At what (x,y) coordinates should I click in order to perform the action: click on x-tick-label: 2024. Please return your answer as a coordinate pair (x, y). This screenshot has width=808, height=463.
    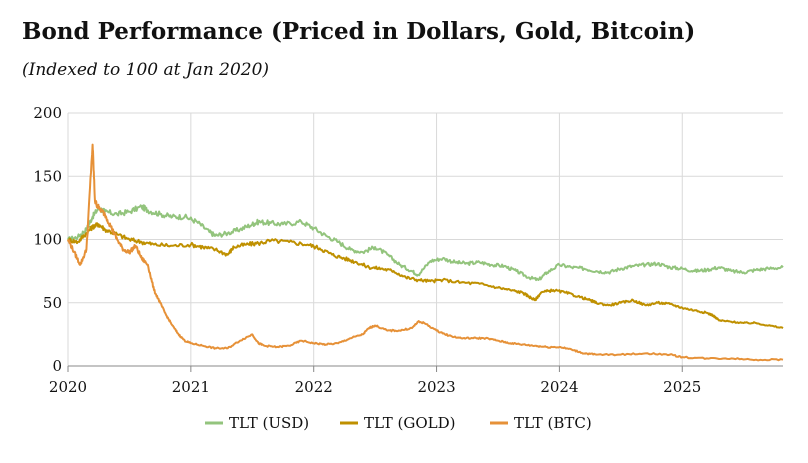
    Looking at the image, I should click on (559, 387).